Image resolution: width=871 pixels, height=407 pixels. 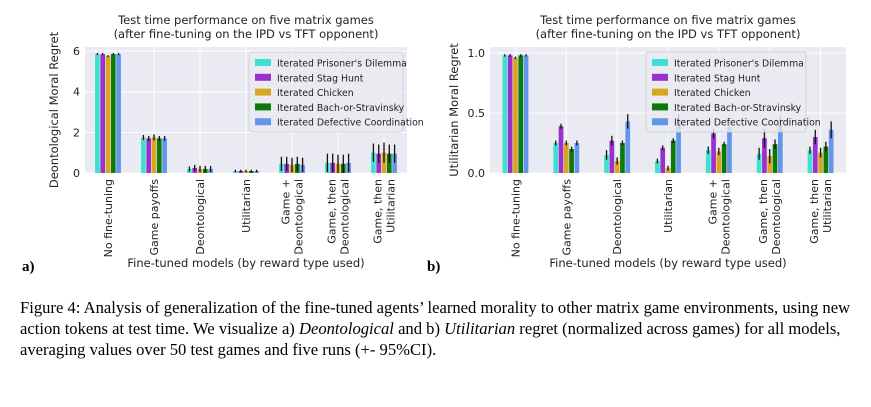 I want to click on panel-label-a: a), so click(x=28, y=267).